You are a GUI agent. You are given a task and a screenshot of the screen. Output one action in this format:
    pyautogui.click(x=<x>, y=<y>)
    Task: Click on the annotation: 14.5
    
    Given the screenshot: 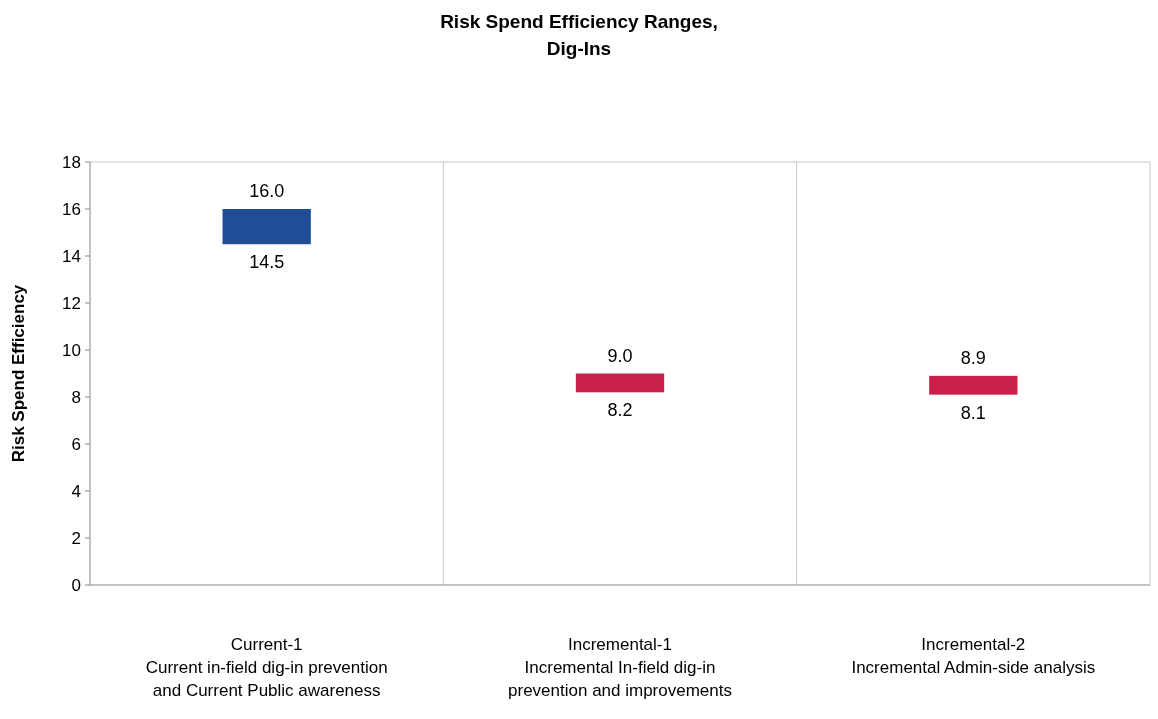 What is the action you would take?
    pyautogui.click(x=267, y=262)
    